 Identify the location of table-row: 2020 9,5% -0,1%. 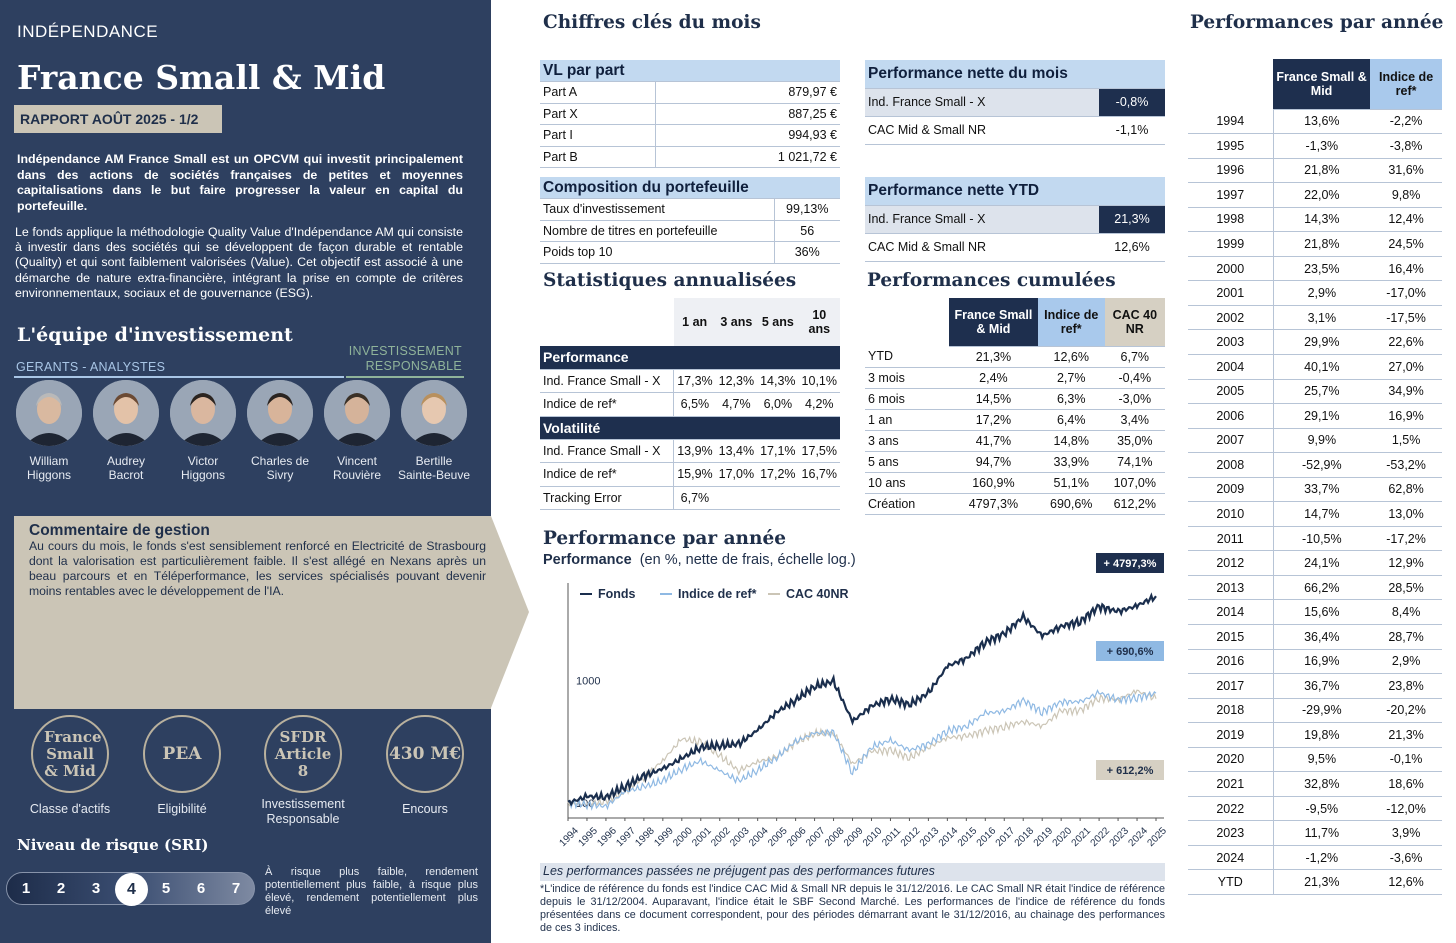
(1315, 760).